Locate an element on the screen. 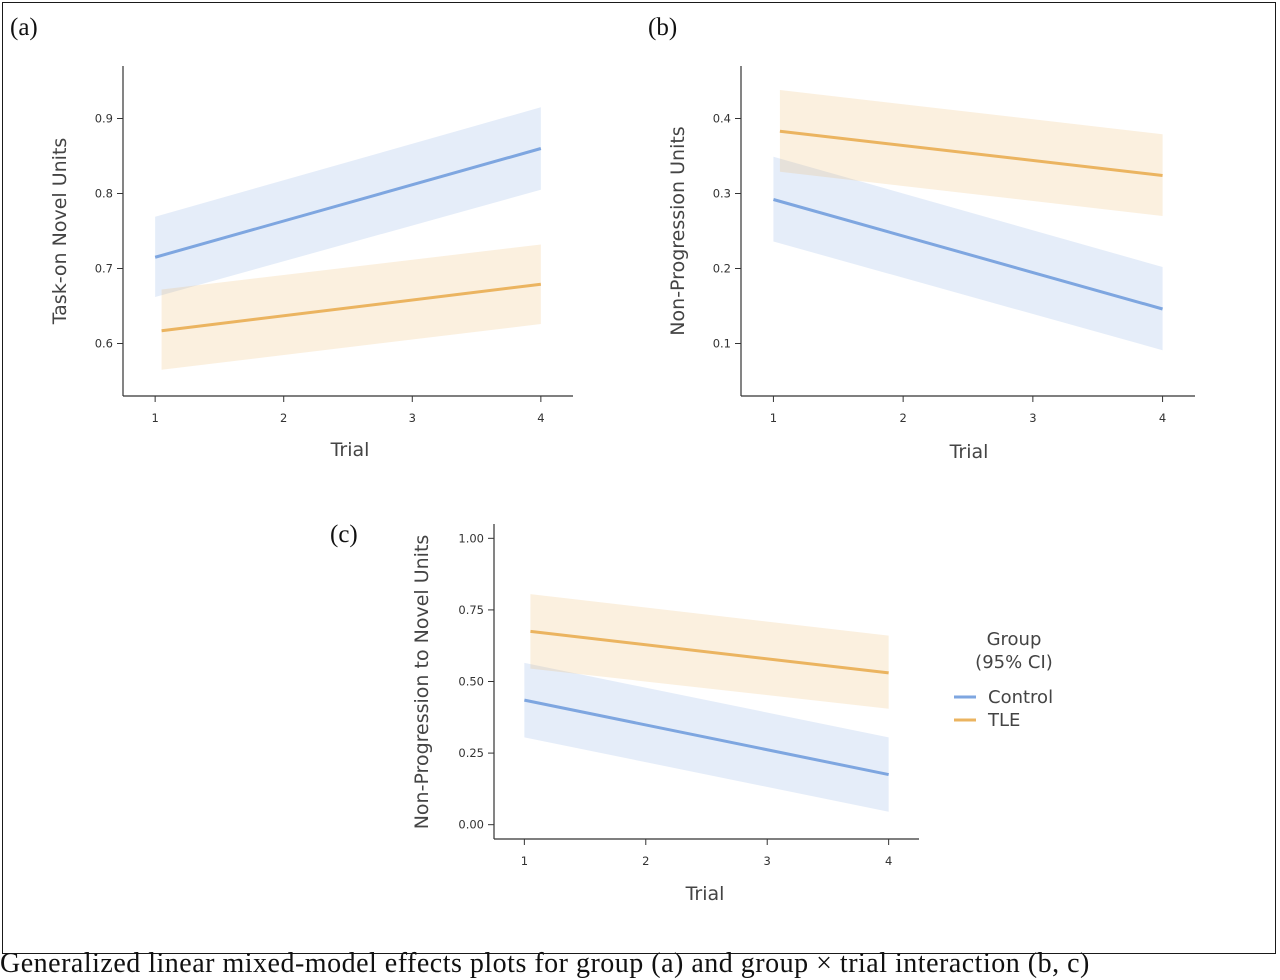 This screenshot has width=1280, height=980. x-tick-label-a: 1 is located at coordinates (154, 418).